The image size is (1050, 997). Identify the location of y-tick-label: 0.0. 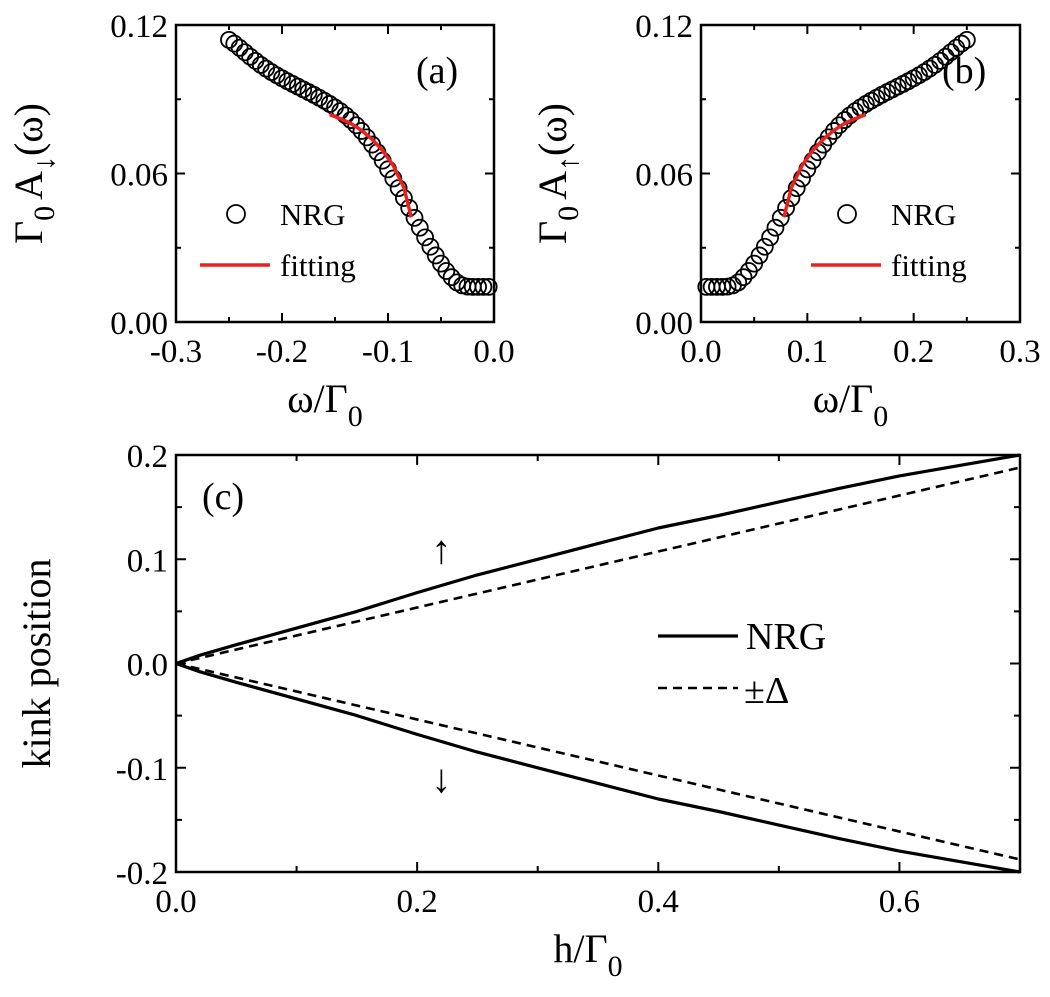
(147, 666).